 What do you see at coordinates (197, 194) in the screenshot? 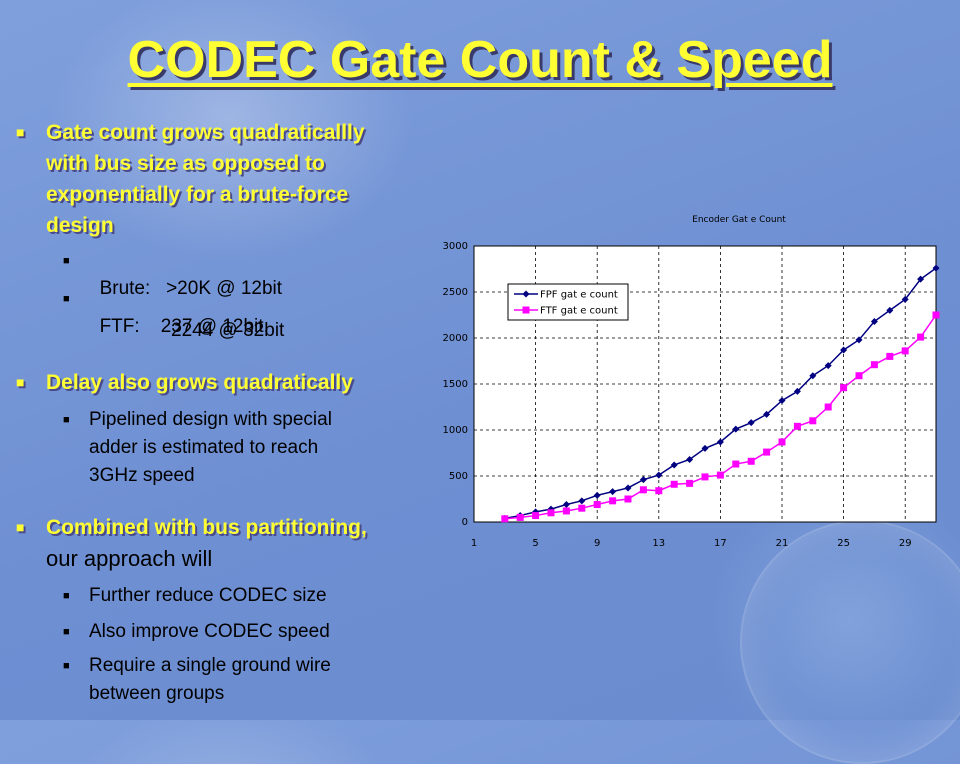
I see `bullet-line: exponentially for a brute-force` at bounding box center [197, 194].